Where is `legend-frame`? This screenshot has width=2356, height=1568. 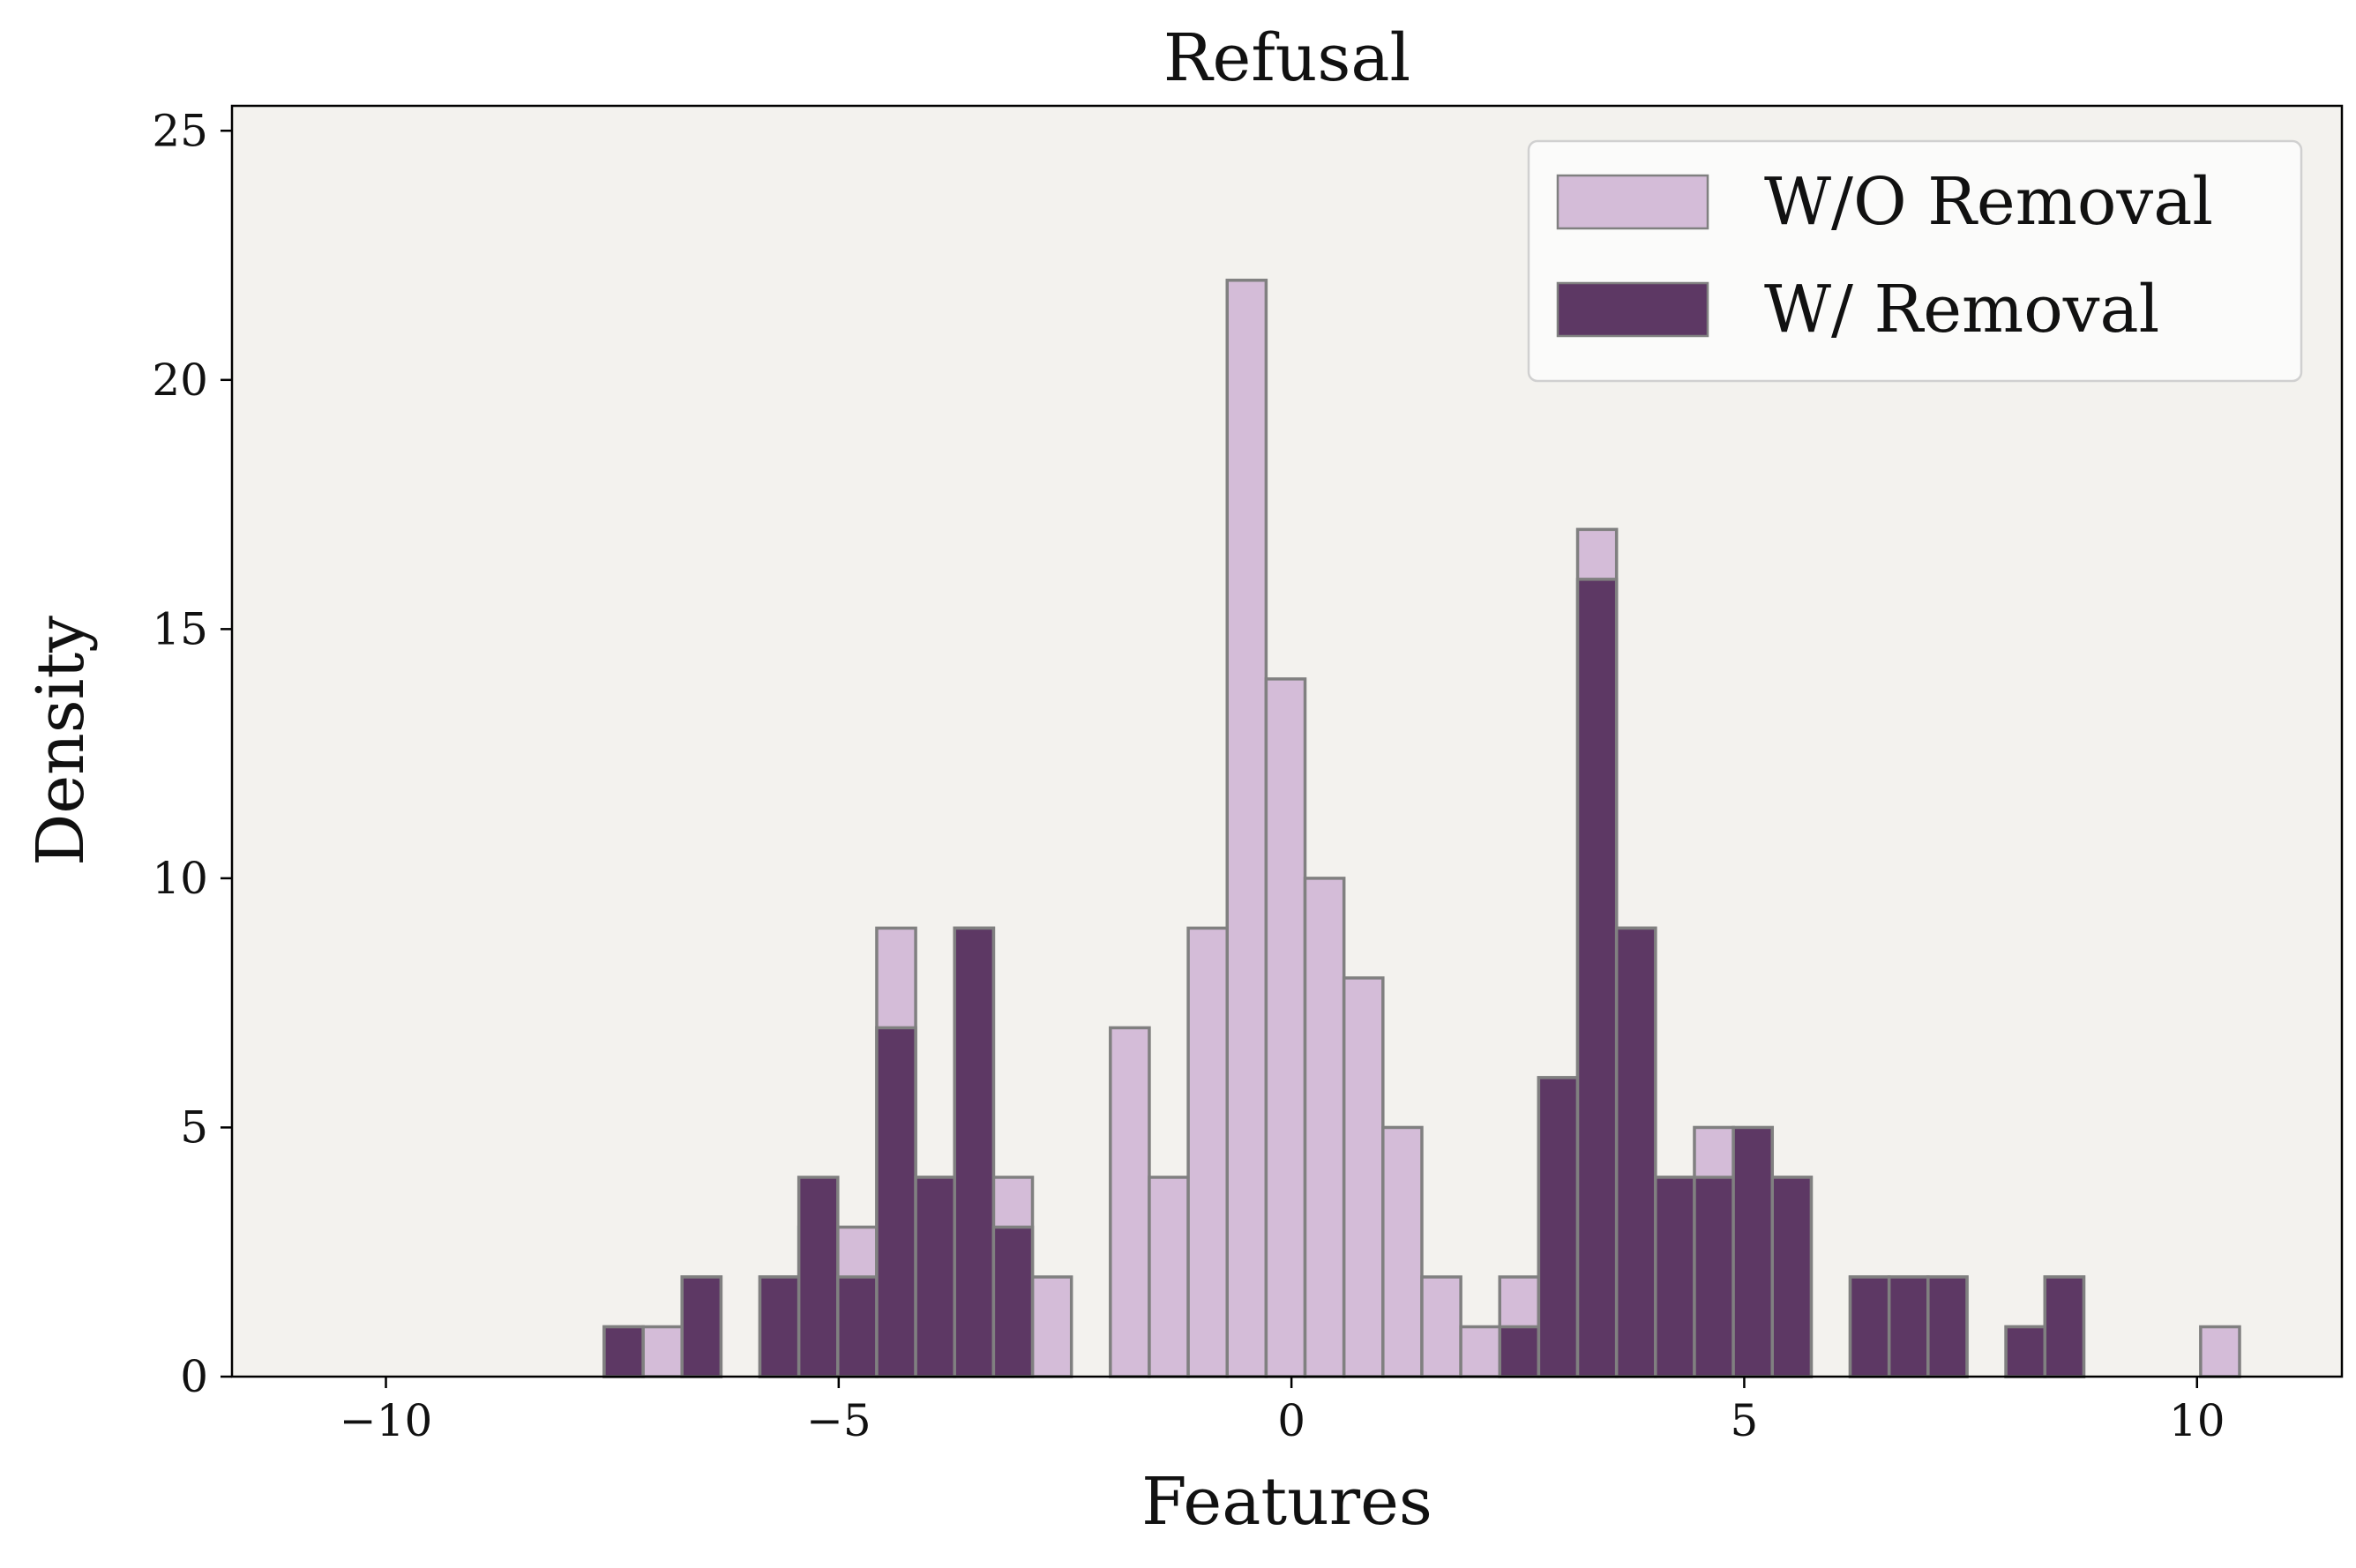 legend-frame is located at coordinates (1915, 261).